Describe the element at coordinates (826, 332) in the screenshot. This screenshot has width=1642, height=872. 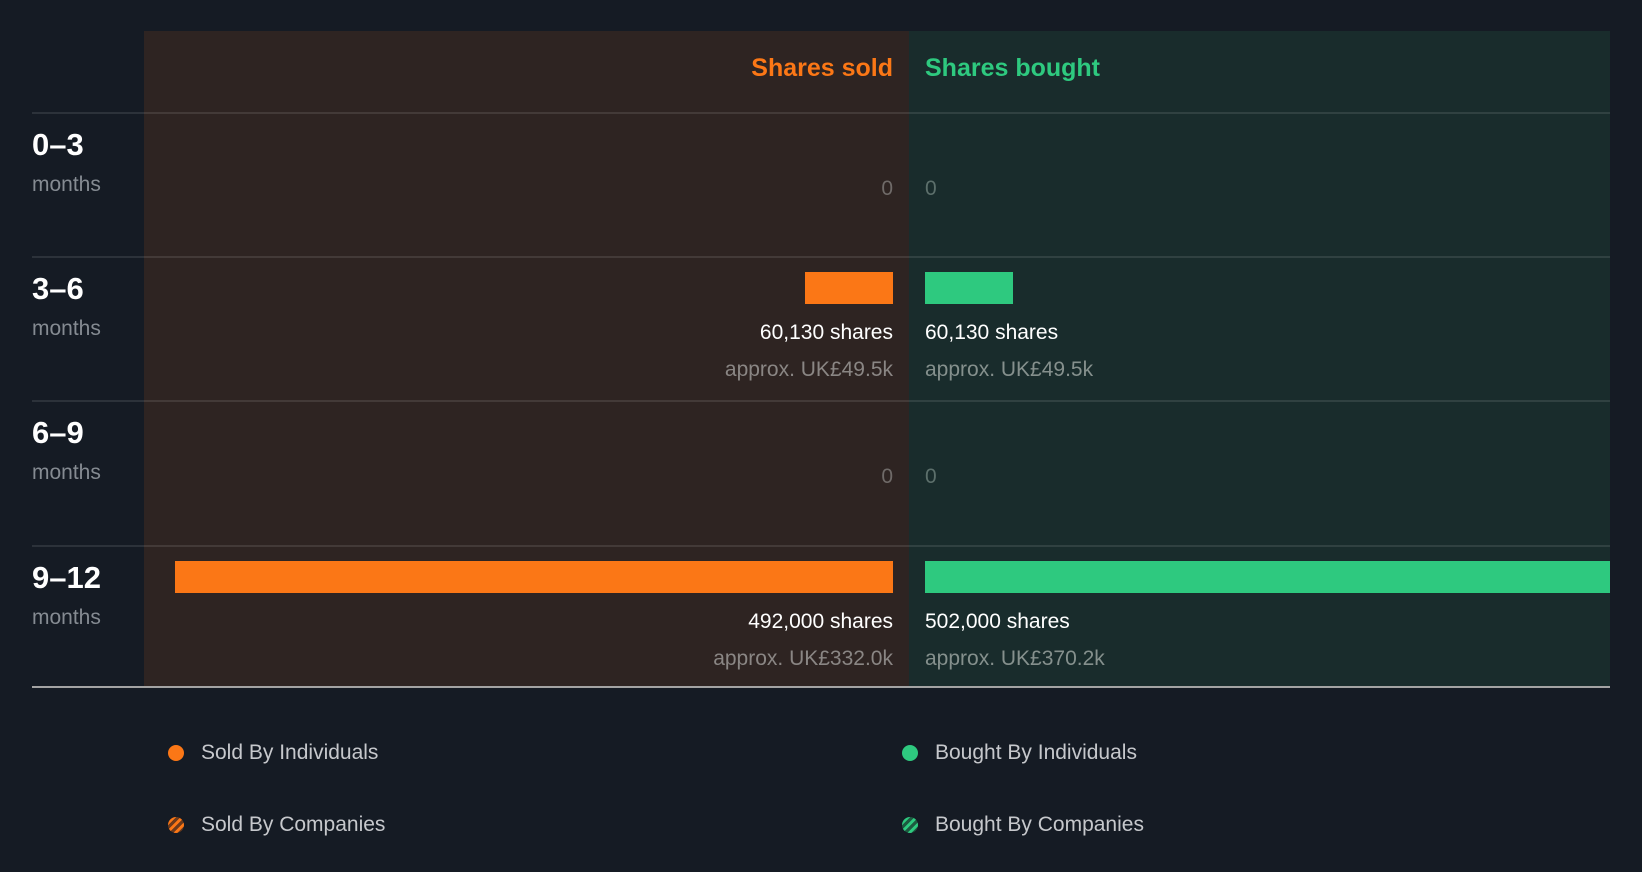
I see `sold-shares-count: 60,130 shares` at that location.